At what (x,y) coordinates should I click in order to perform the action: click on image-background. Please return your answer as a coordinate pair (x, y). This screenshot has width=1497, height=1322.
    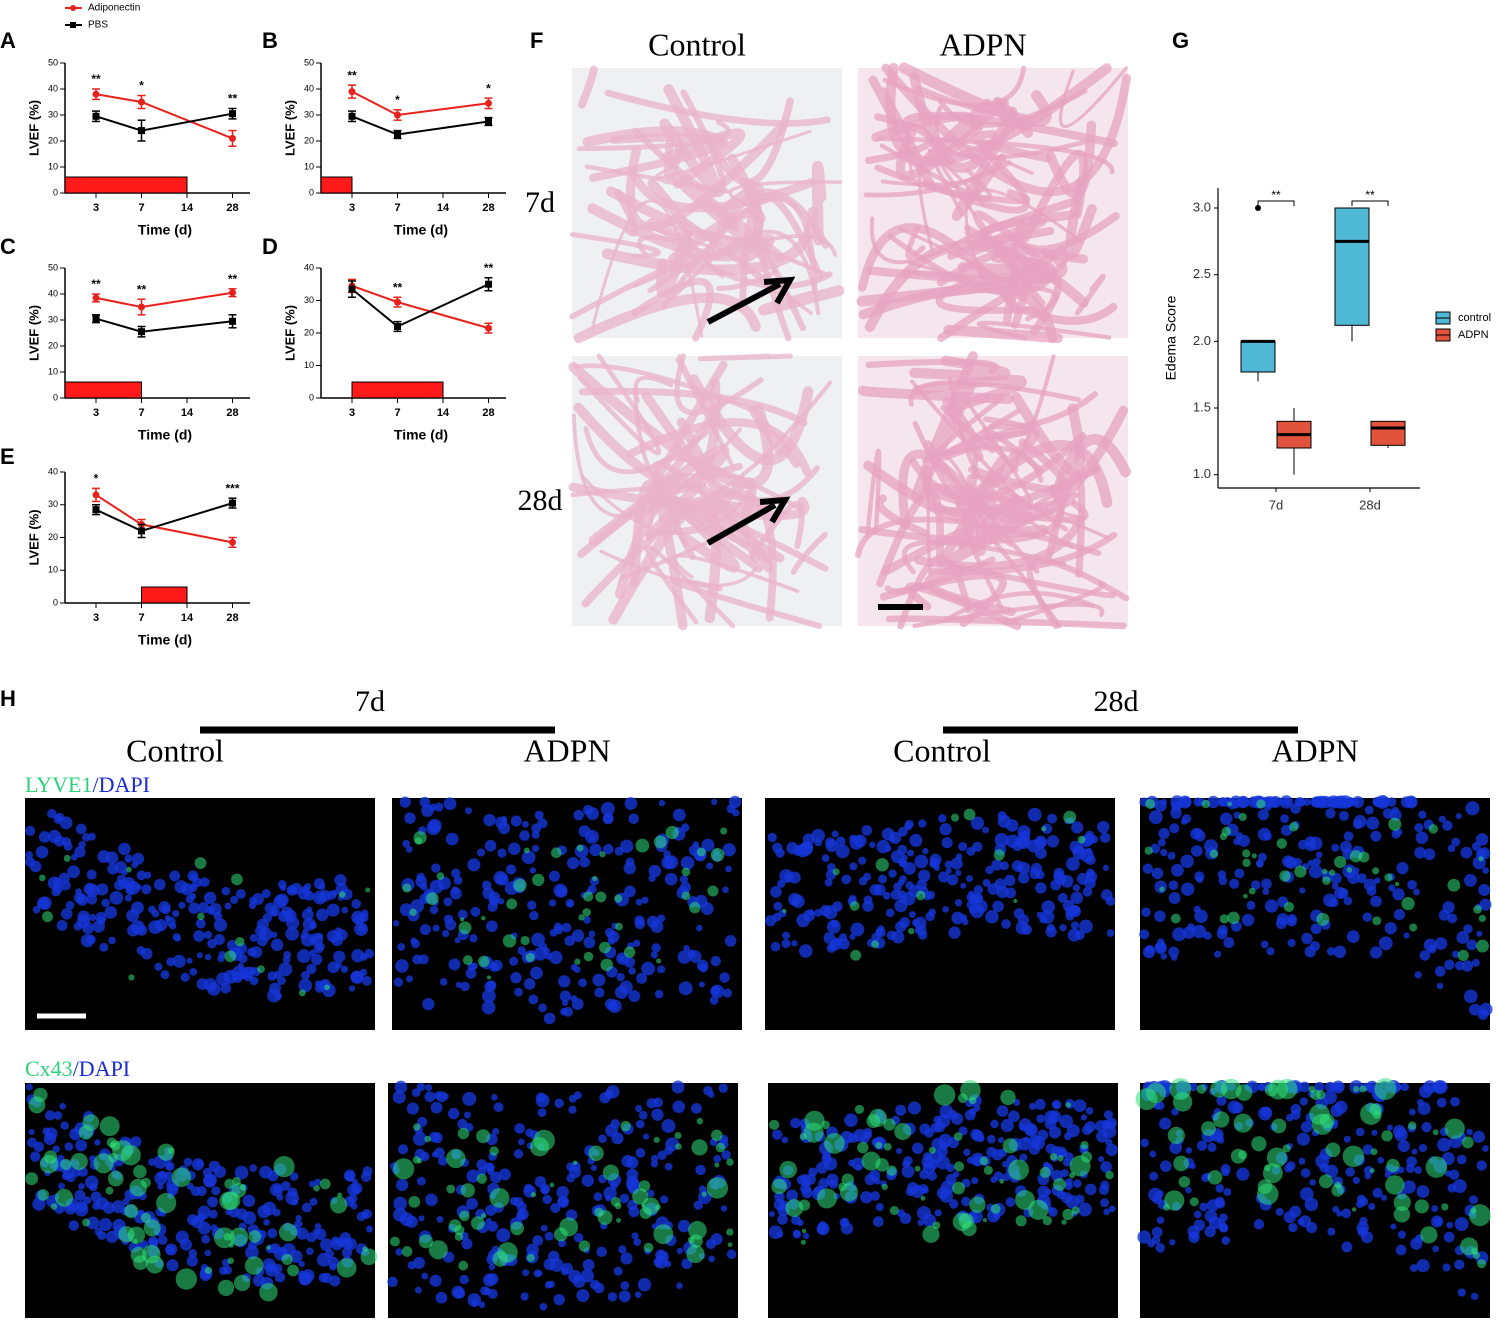
    Looking at the image, I should click on (200, 1200).